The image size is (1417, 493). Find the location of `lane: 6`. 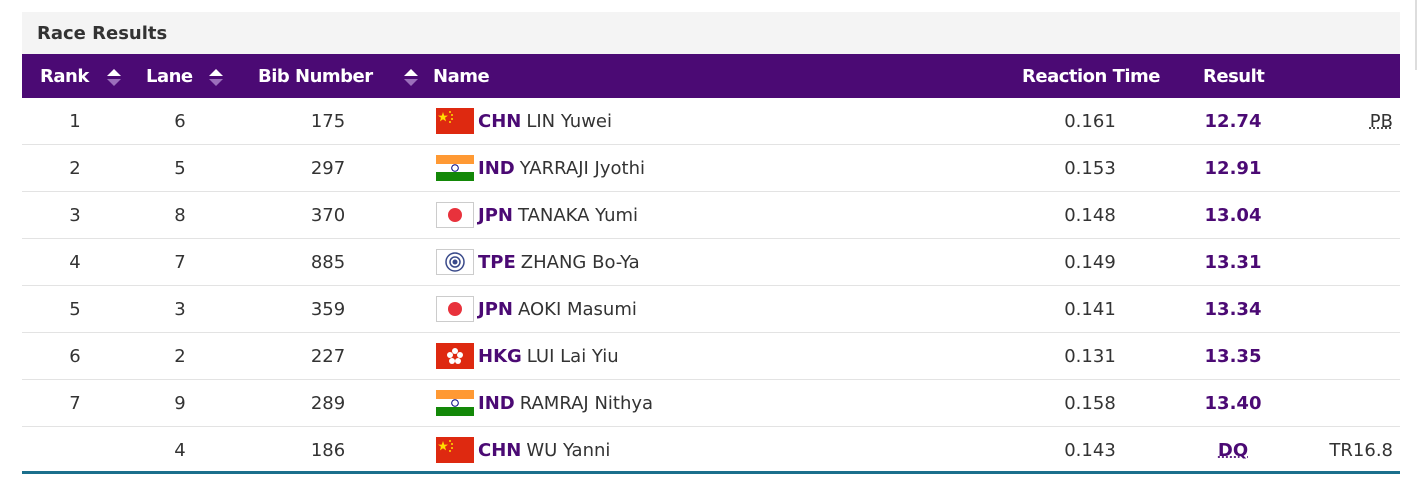

lane: 6 is located at coordinates (180, 121).